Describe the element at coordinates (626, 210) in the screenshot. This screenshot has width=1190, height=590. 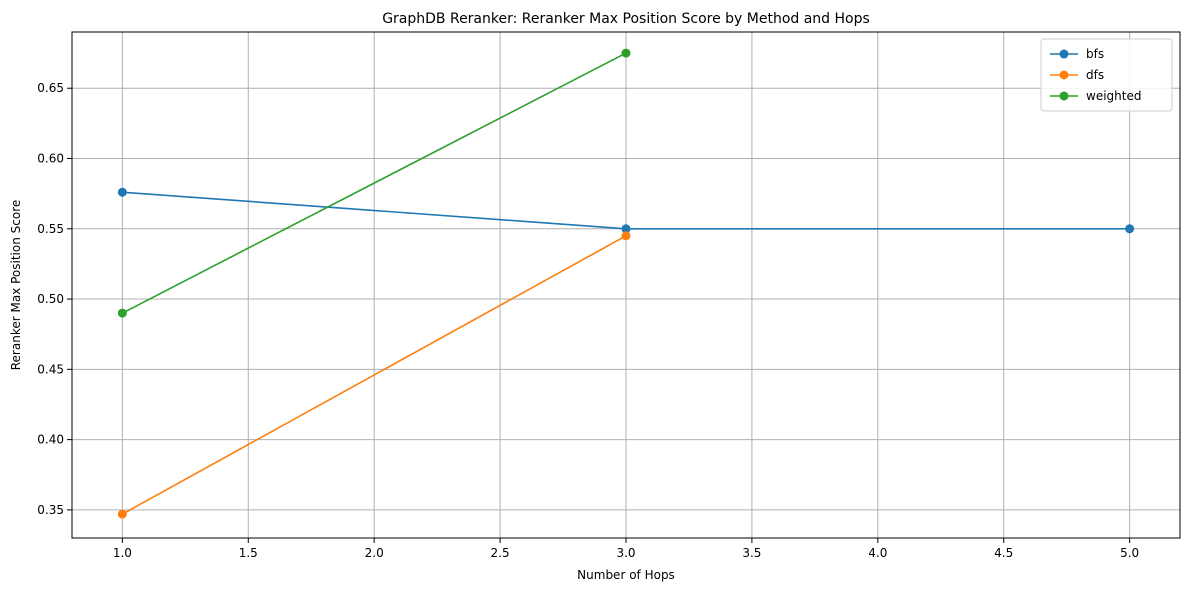
I see `series-bfs` at that location.